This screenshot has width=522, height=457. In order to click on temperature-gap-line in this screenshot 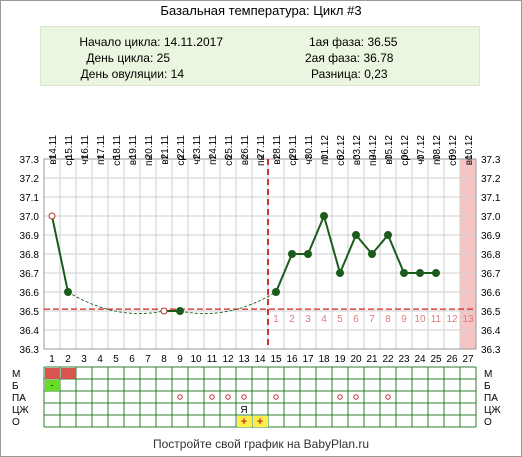, I will do `click(116, 303)`.